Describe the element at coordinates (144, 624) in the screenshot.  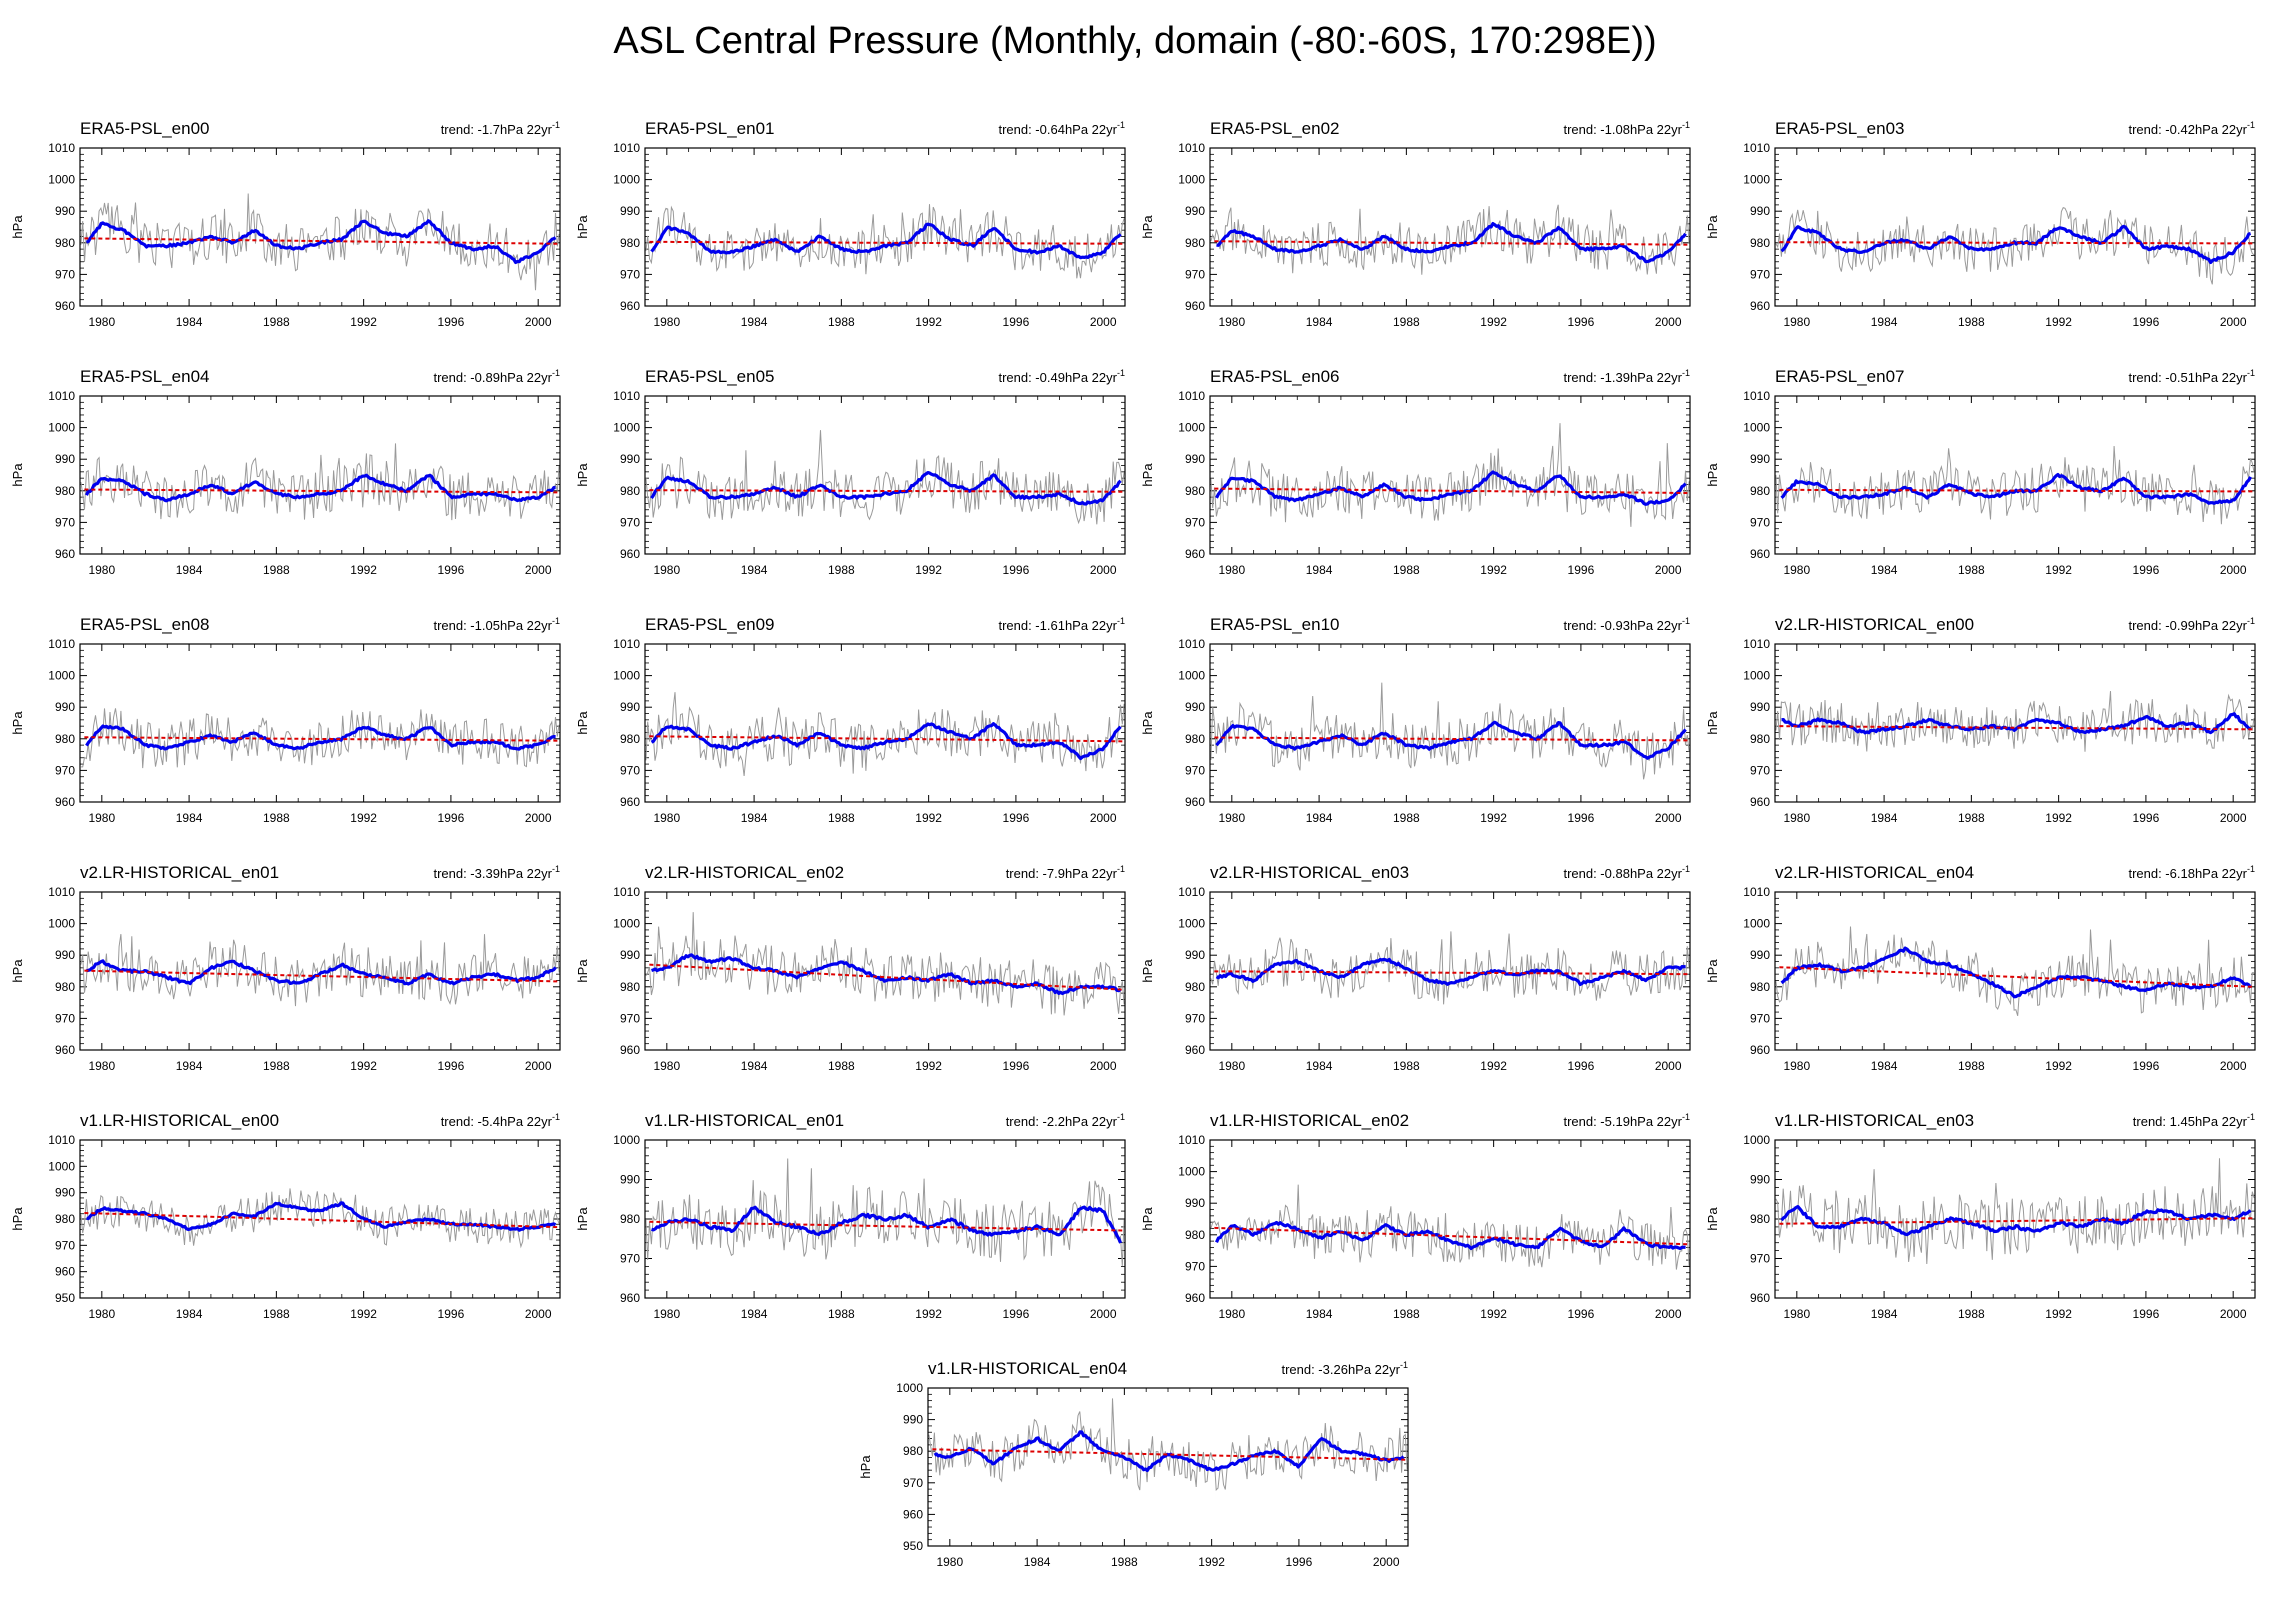
I see `panel-title: ERA5-PSL_en08` at that location.